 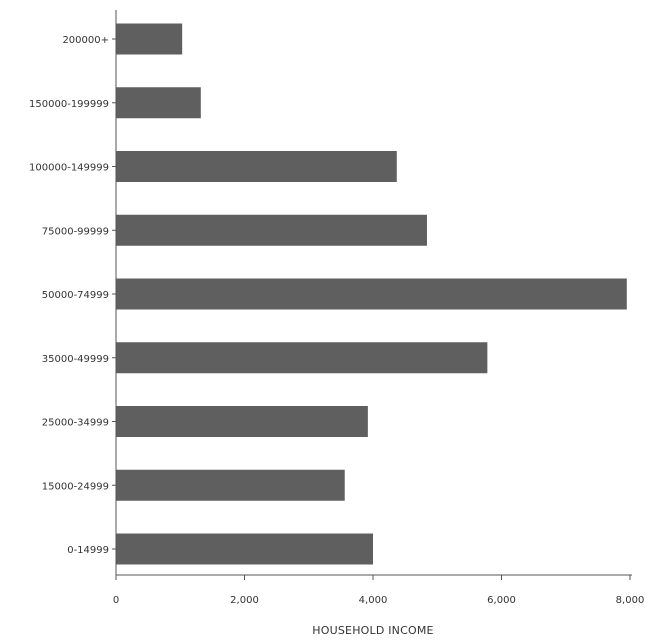 I want to click on category-label: 50000-74999, so click(x=75, y=295).